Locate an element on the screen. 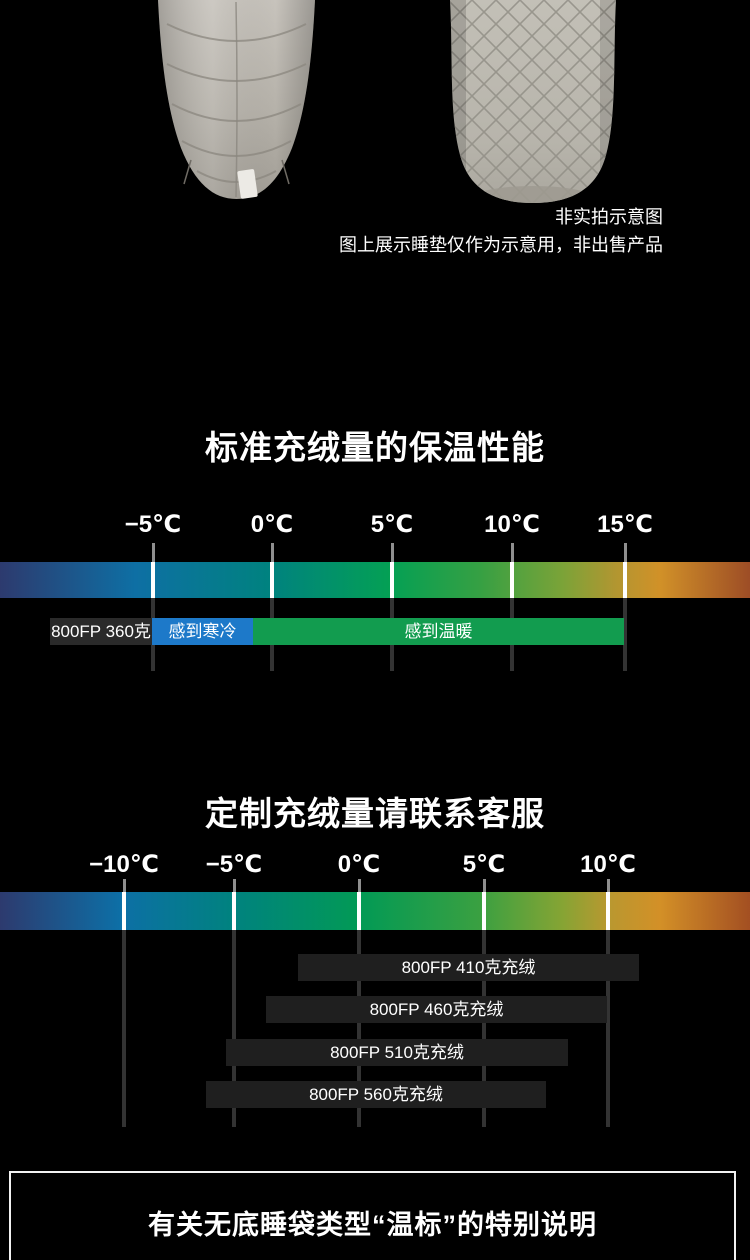  range-segment: 800FP 360克 is located at coordinates (101, 631).